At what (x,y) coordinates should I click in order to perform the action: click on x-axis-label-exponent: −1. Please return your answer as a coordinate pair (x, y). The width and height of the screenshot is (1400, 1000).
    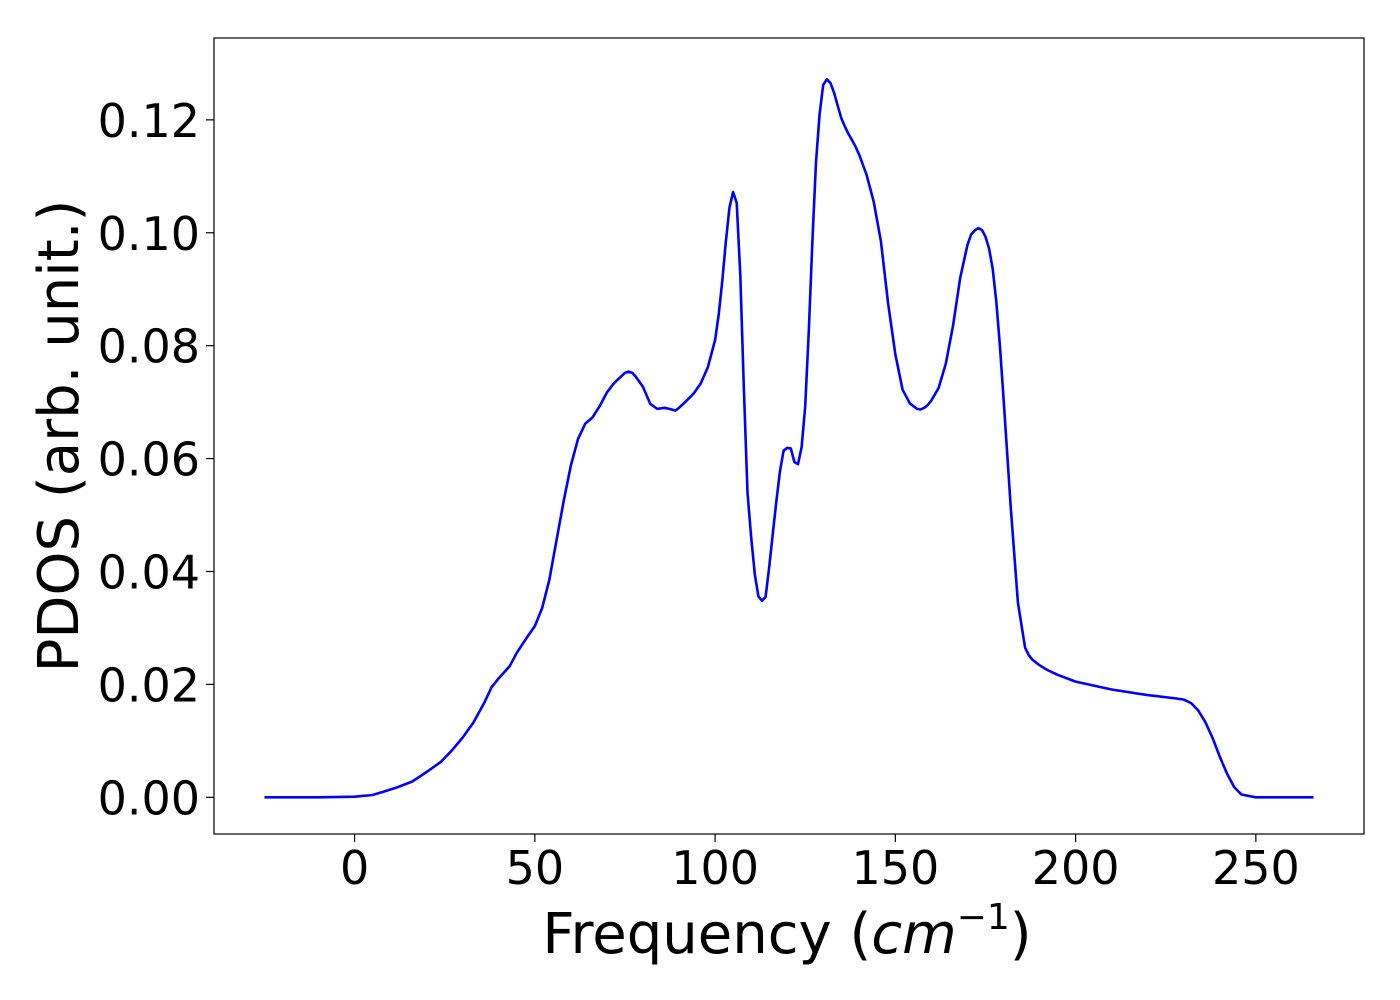
    Looking at the image, I should click on (983, 917).